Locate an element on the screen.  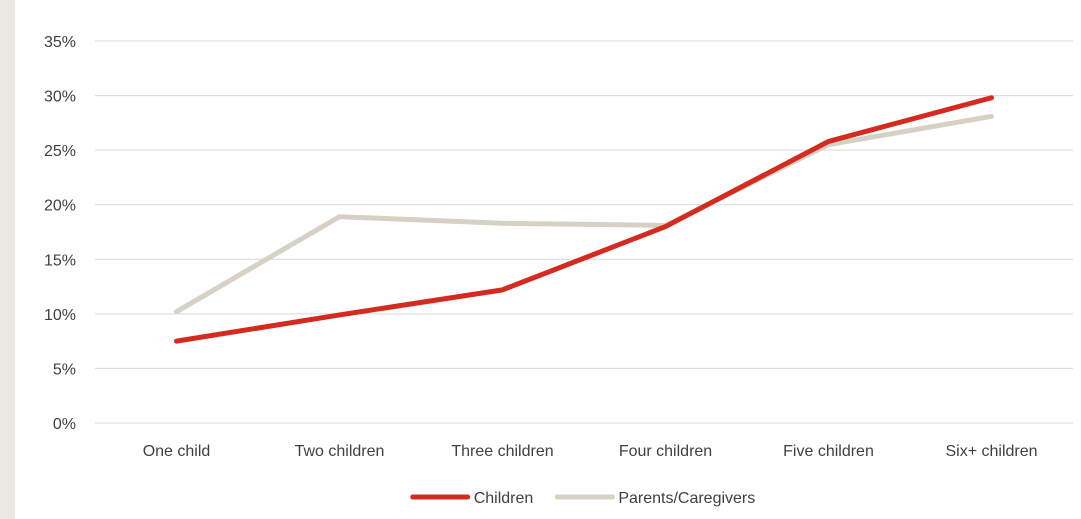
x-tick-label: Four children is located at coordinates (665, 451).